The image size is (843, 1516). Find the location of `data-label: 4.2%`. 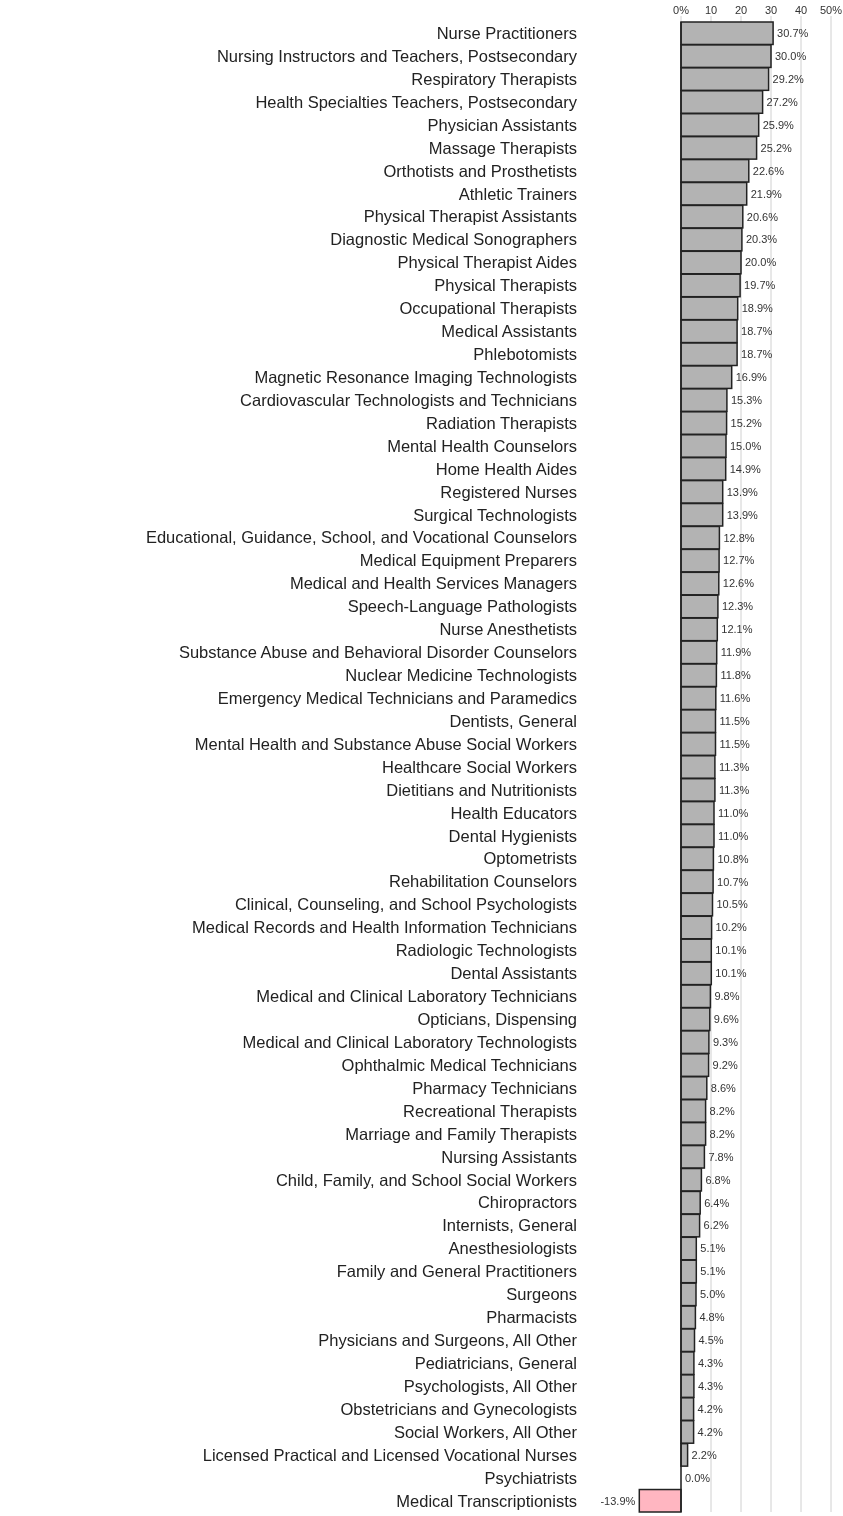

data-label: 4.2% is located at coordinates (710, 1431).